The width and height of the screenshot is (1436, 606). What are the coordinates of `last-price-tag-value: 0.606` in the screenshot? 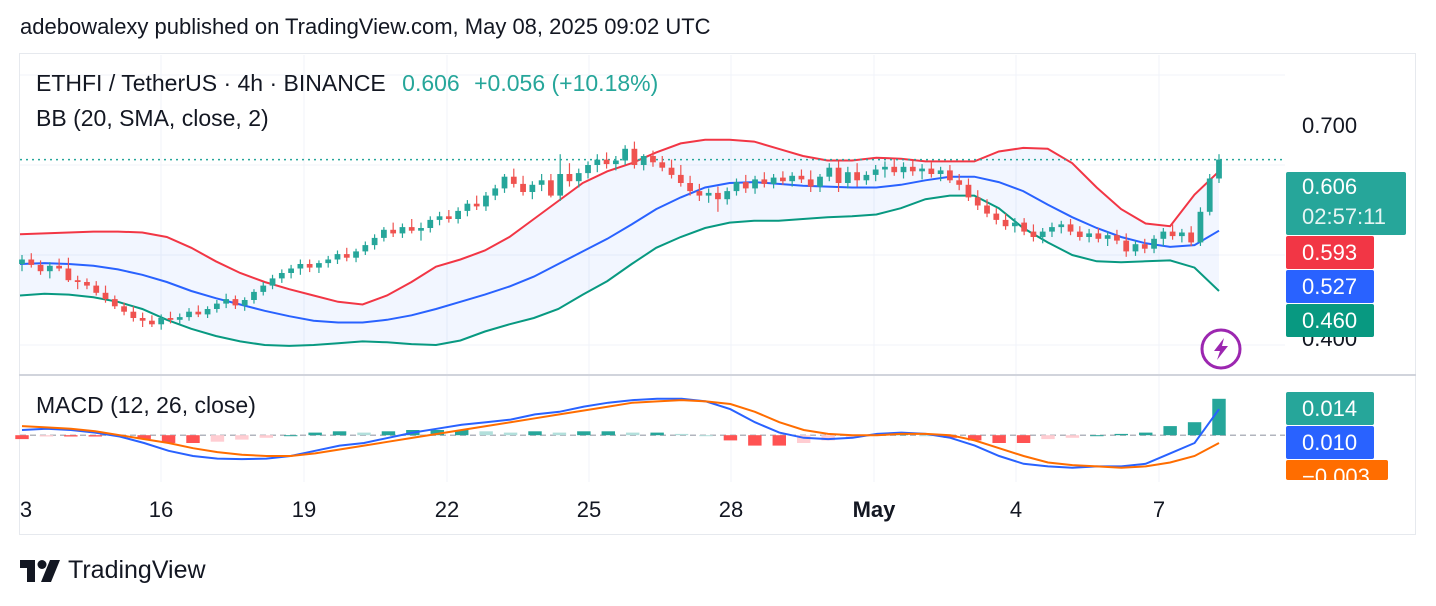 It's located at (1330, 186).